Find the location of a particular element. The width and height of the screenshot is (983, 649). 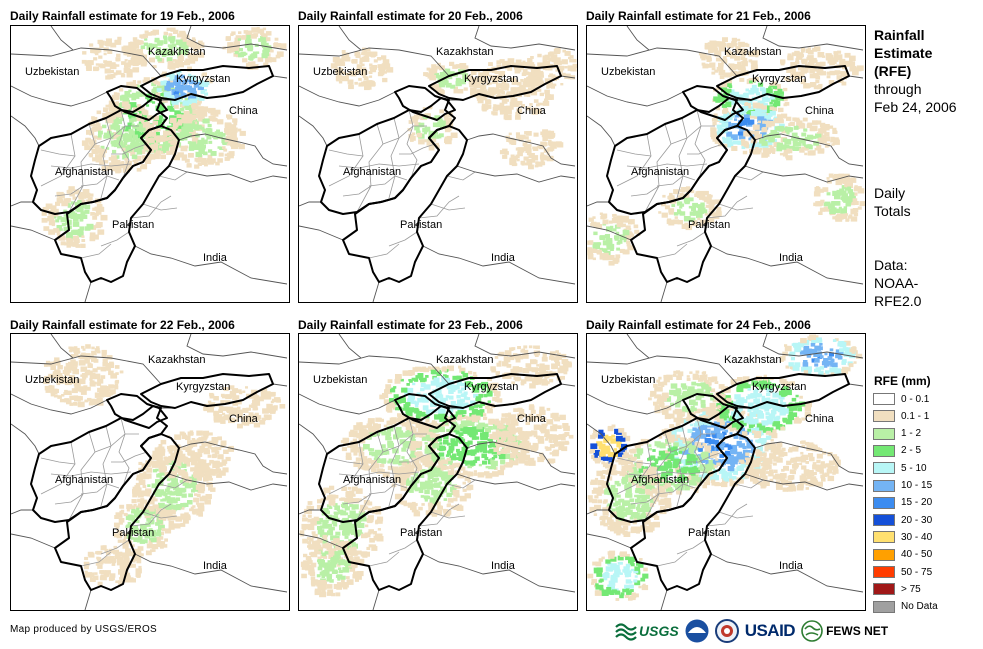

legend-label: 0 - 0.1 is located at coordinates (915, 399).